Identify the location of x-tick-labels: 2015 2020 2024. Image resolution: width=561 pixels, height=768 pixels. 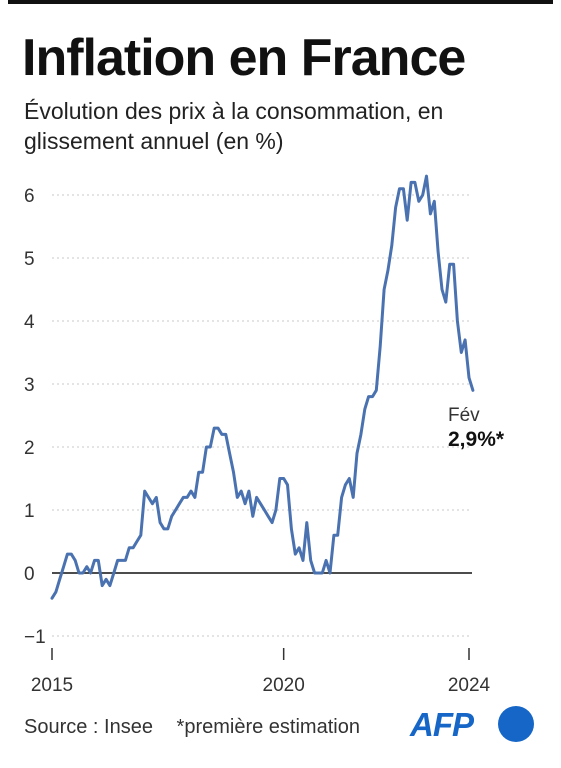
(261, 685).